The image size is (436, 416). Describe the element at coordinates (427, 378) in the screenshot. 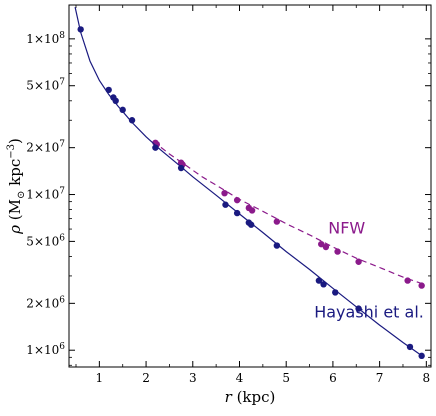

I see `x-tick-label: 8` at that location.